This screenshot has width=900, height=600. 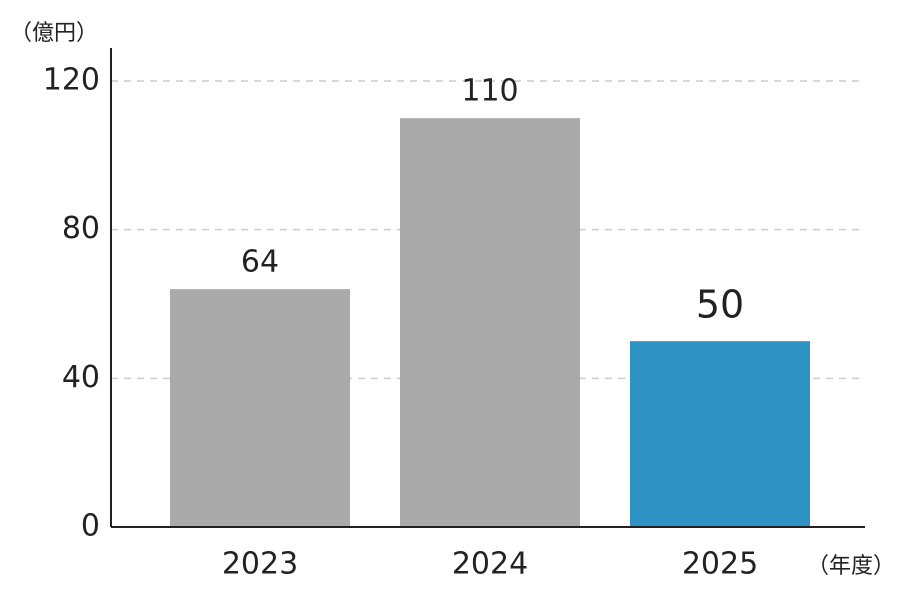 What do you see at coordinates (720, 564) in the screenshot?
I see `x-tick-label: 2025` at bounding box center [720, 564].